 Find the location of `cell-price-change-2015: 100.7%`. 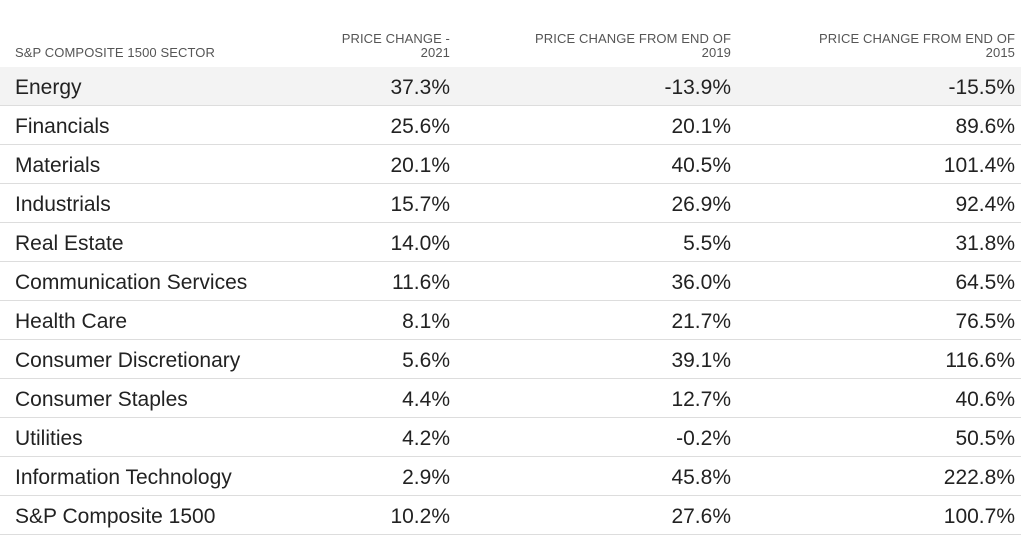

cell-price-change-2015: 100.7% is located at coordinates (979, 516).